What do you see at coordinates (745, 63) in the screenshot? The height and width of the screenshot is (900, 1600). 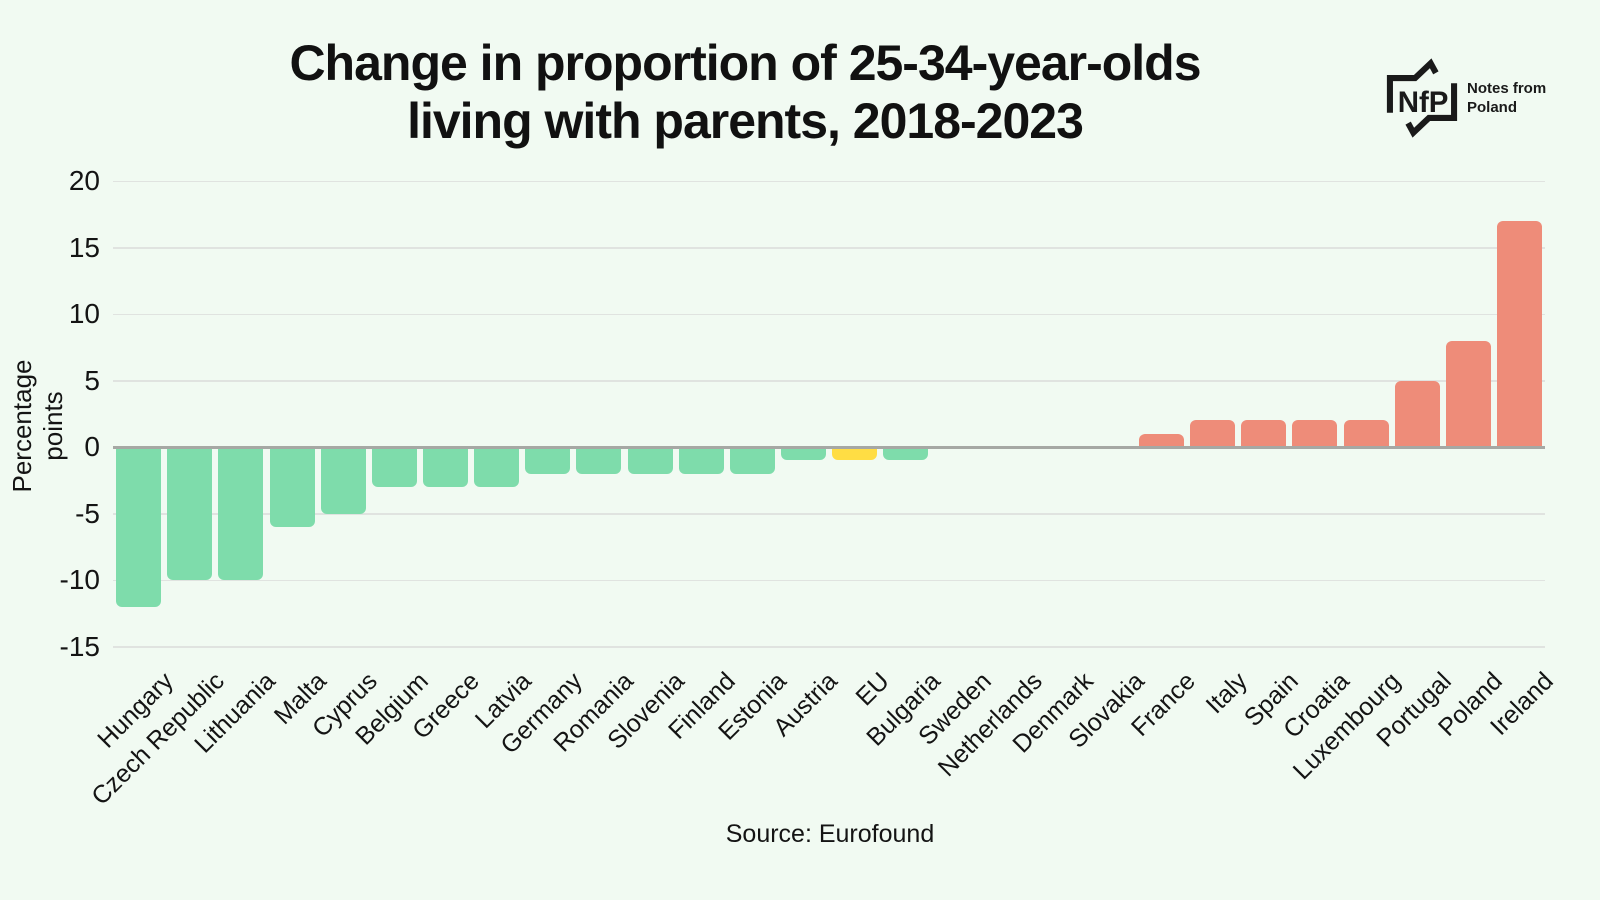 I see `chart-title-line1: Change in proportion of 25-34-year-olds` at bounding box center [745, 63].